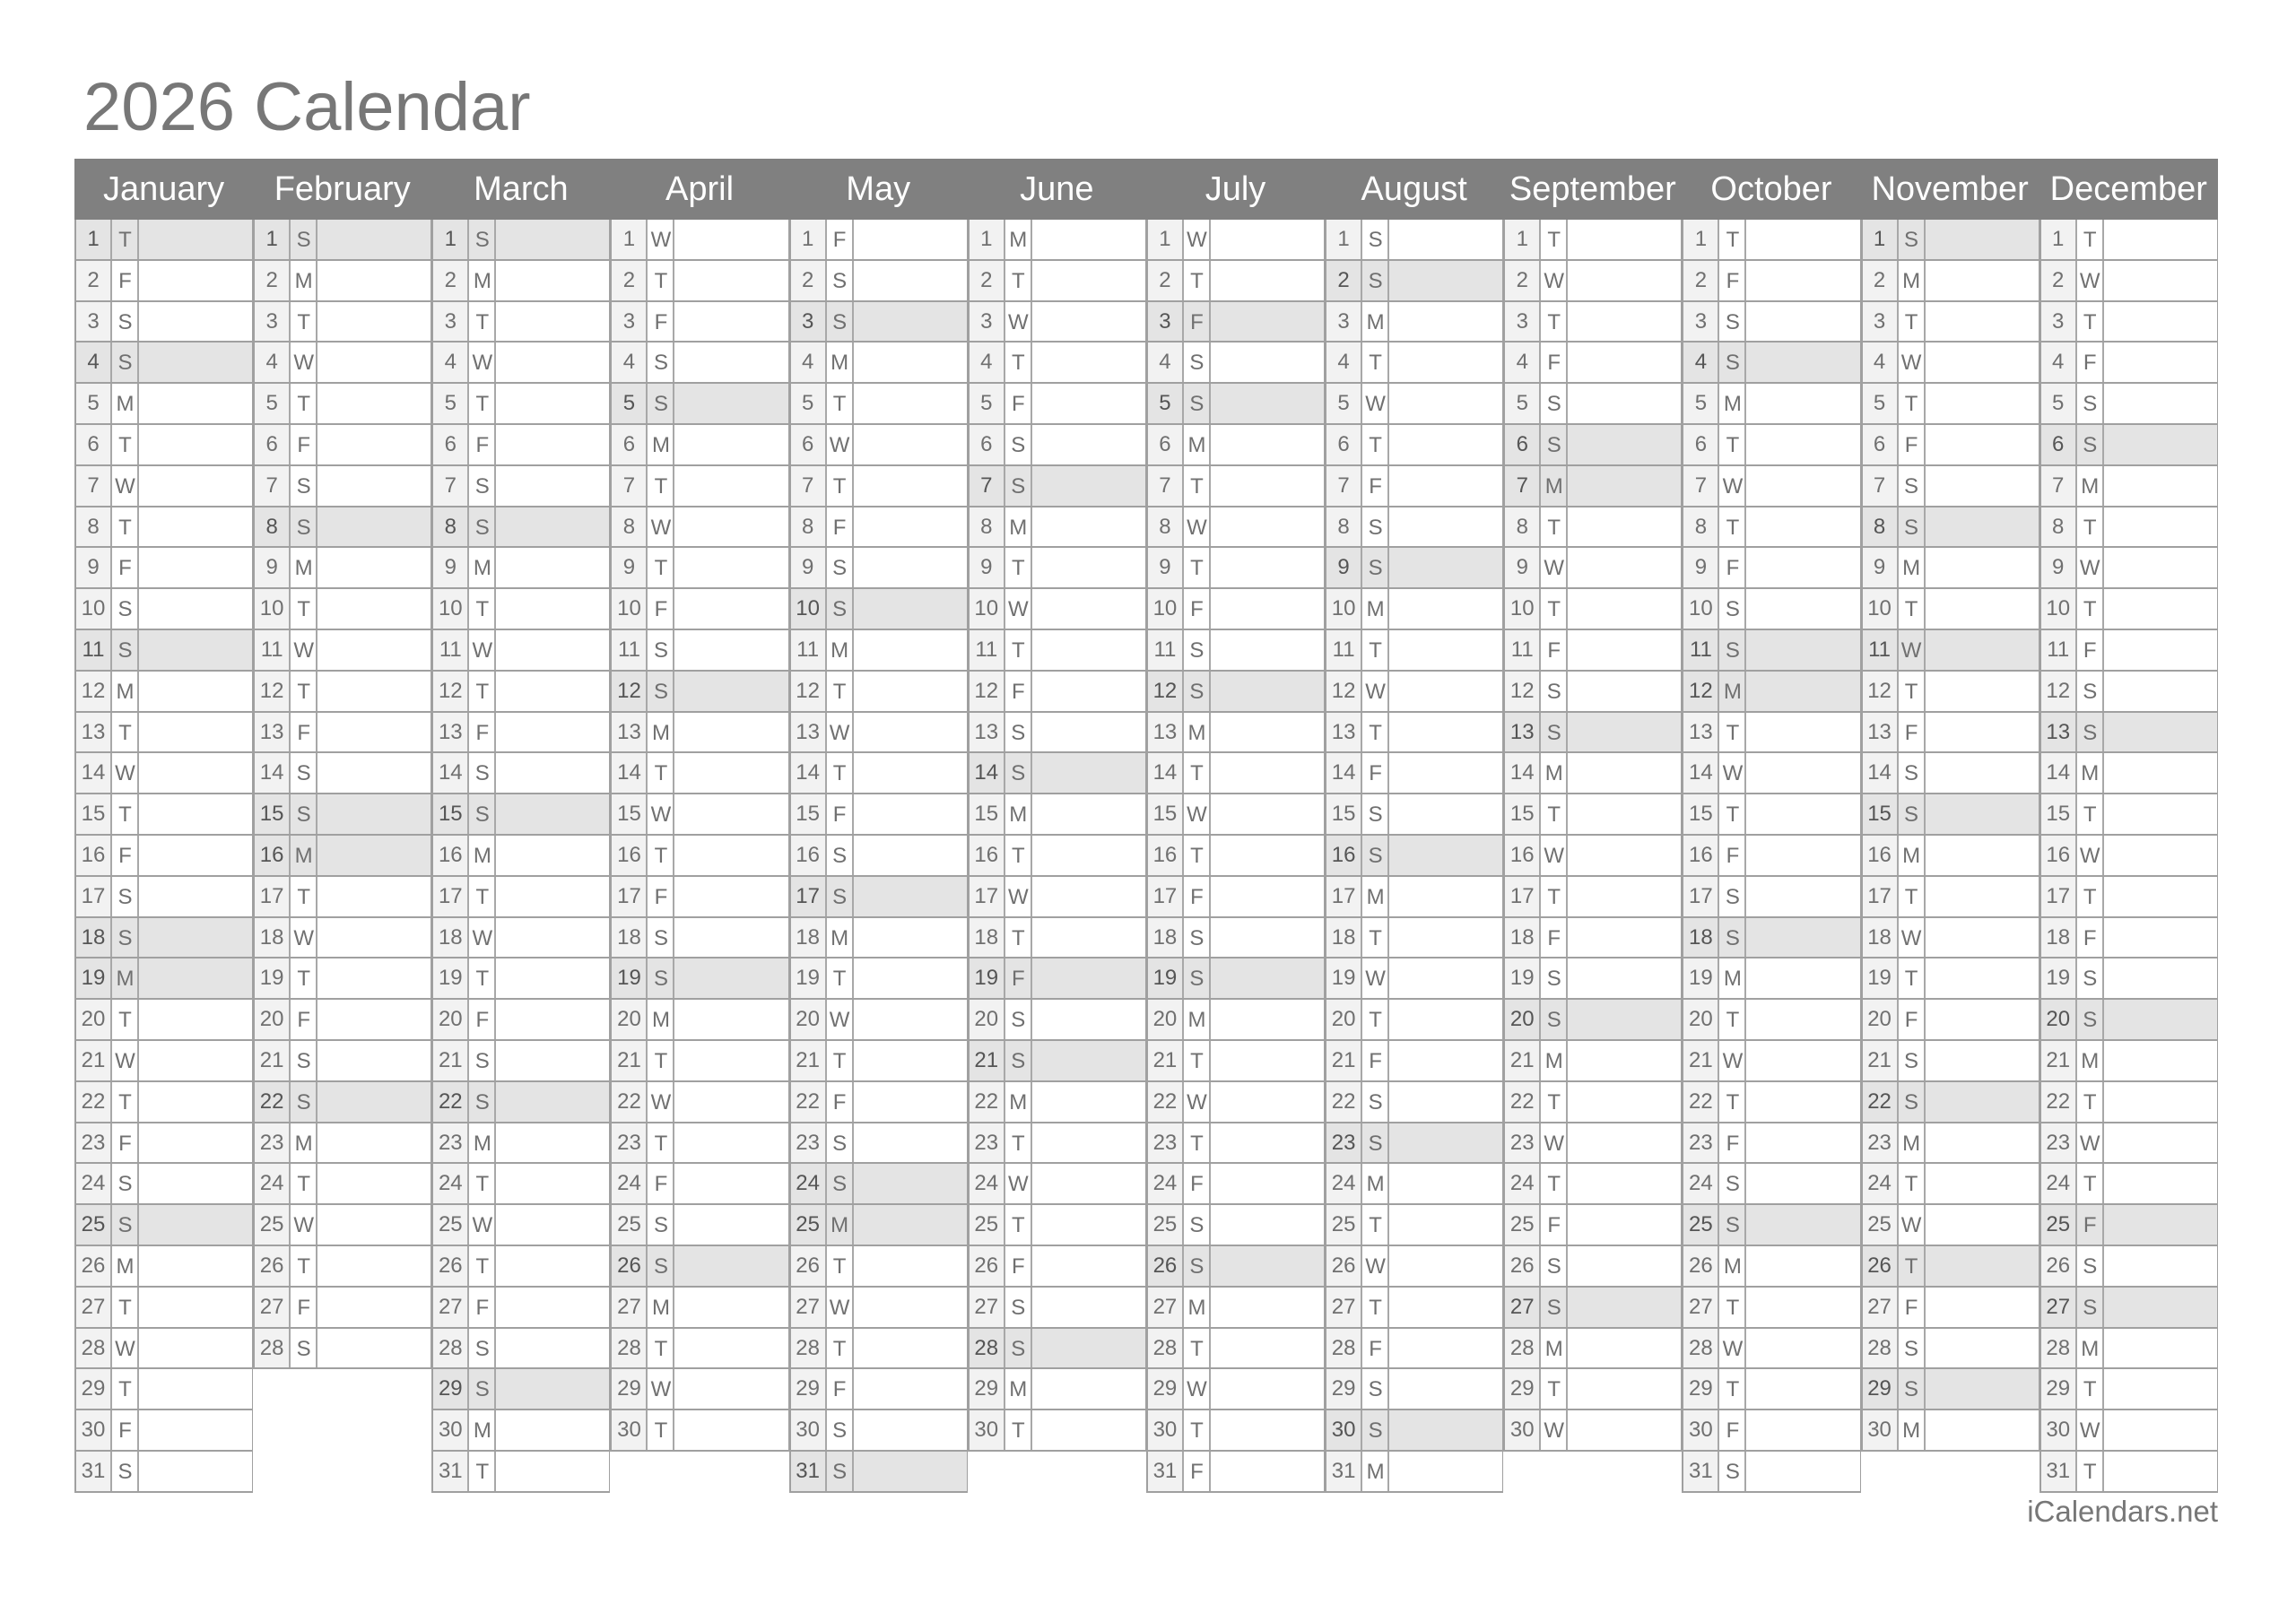 This screenshot has width=2296, height=1622. I want to click on day-number: 18, so click(808, 937).